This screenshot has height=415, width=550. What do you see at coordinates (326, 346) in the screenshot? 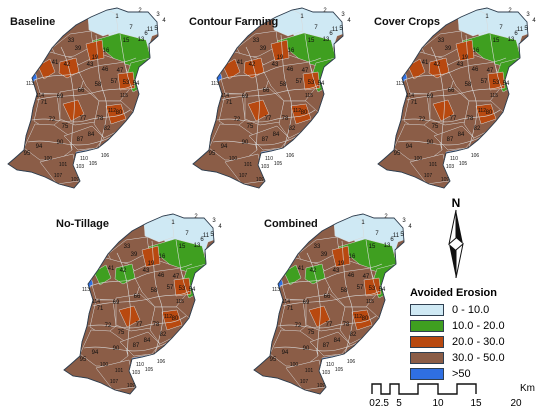
I see `subwatershed-label: 87` at bounding box center [326, 346].